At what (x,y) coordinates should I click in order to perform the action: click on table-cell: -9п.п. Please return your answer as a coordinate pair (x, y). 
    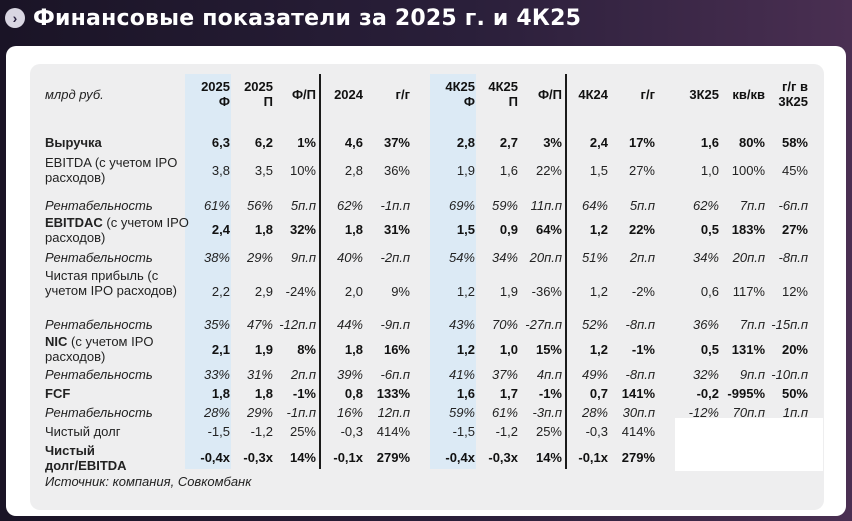
    Looking at the image, I should click on (395, 324).